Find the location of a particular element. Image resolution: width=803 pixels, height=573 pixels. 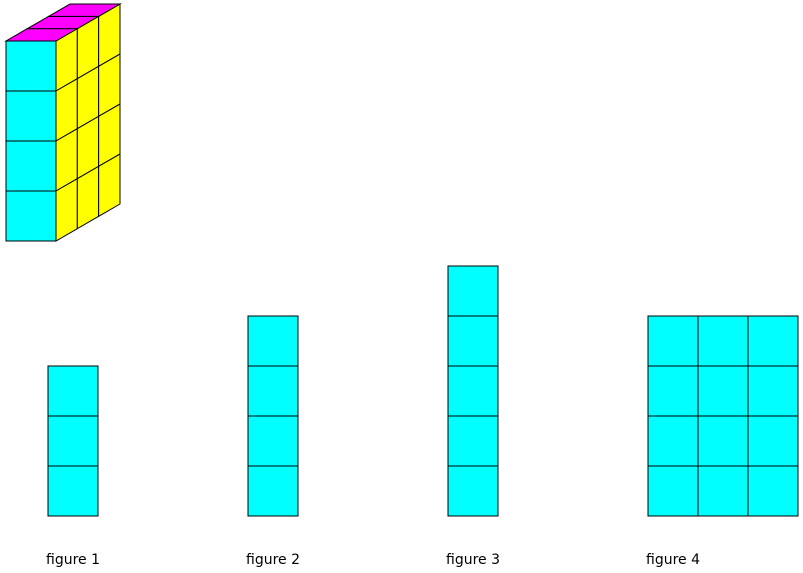

caption-set: figure 1 figure 2 figure 3 figure 4 is located at coordinates (373, 560).